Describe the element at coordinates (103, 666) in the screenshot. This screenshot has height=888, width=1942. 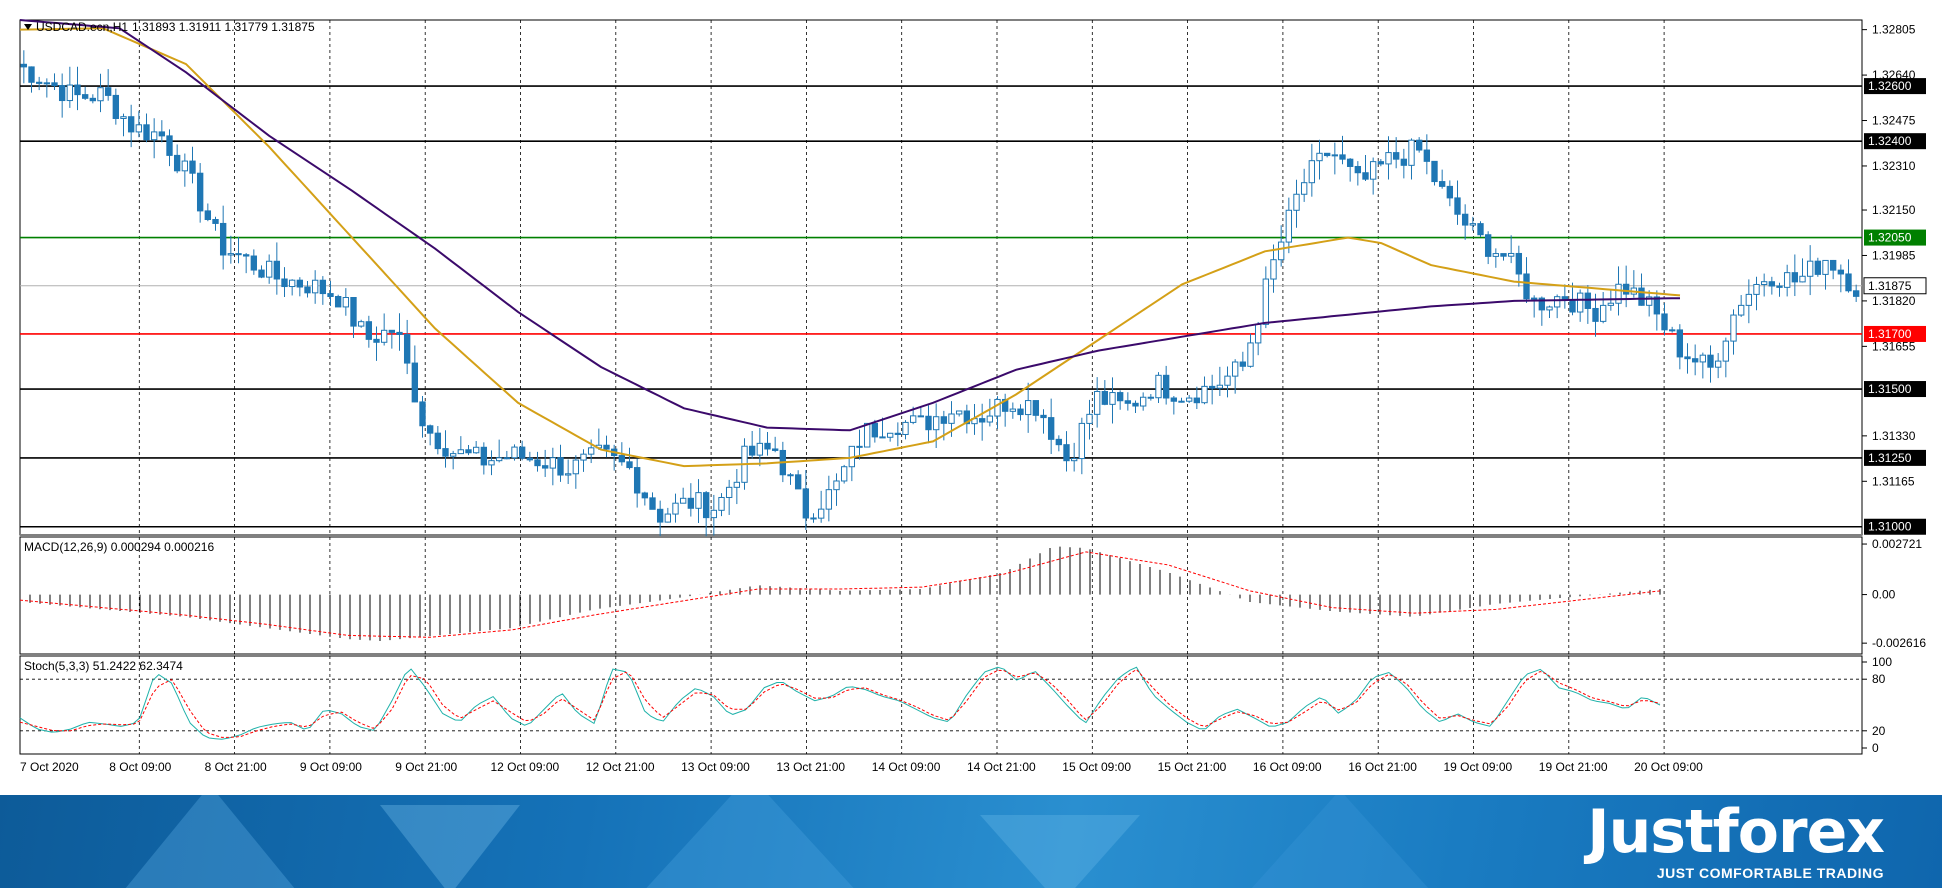
I see `stoch-label: Stoch(5,3,3) 51.2422 62.3474` at that location.